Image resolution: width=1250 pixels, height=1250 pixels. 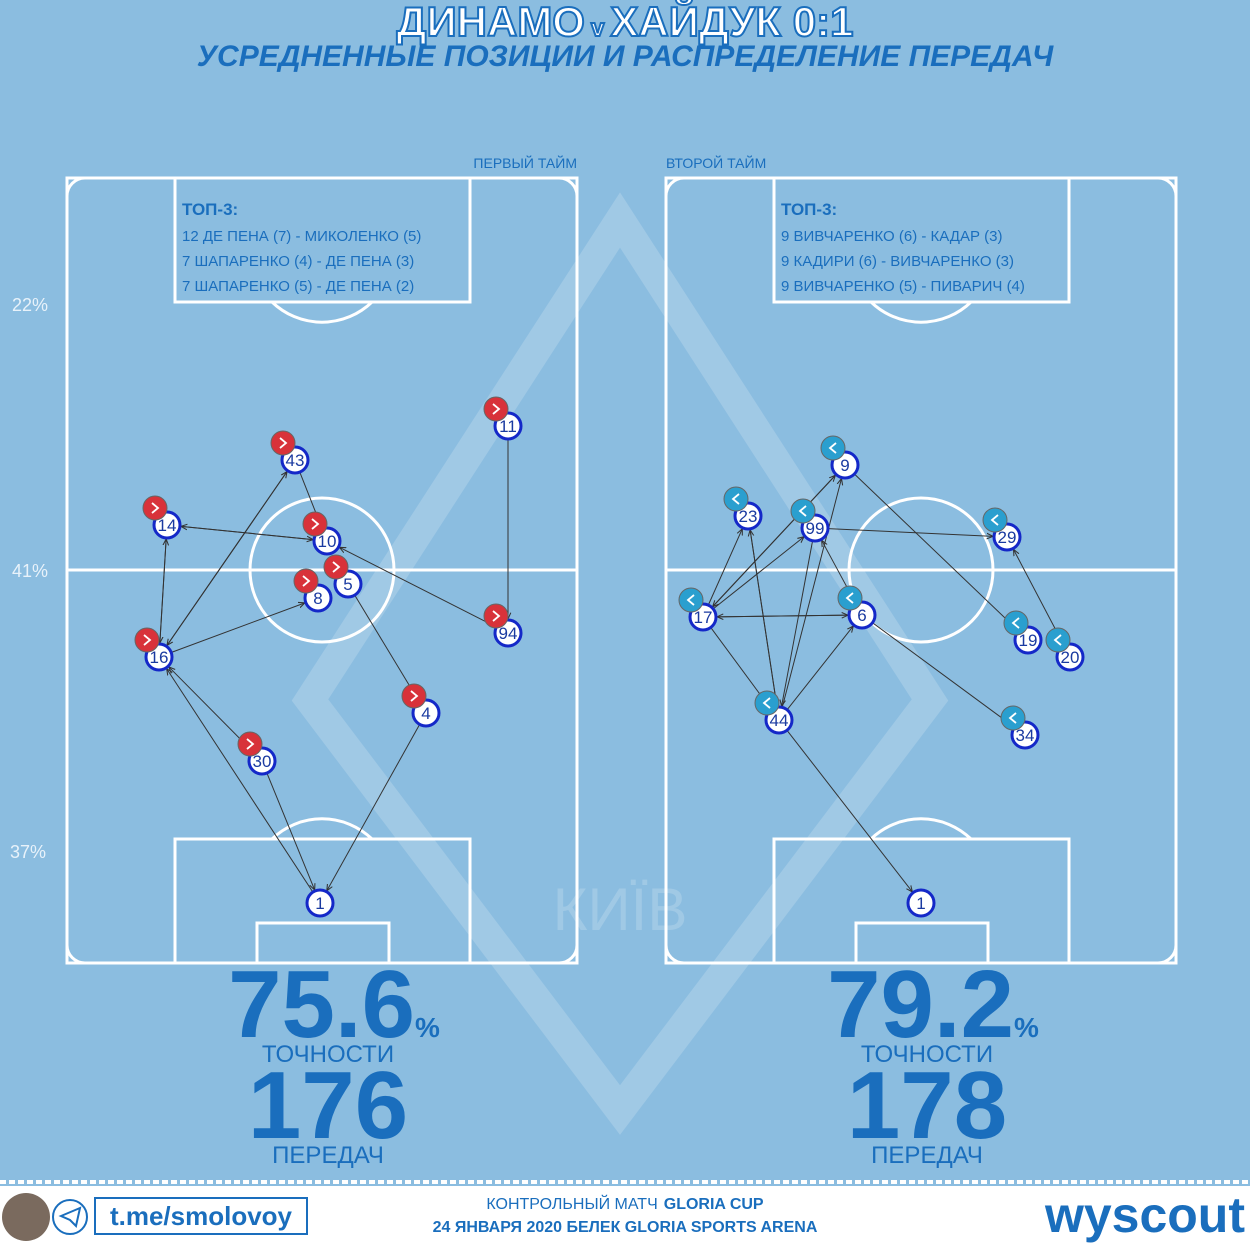 What do you see at coordinates (167, 525) in the screenshot?
I see `player-number: 14` at bounding box center [167, 525].